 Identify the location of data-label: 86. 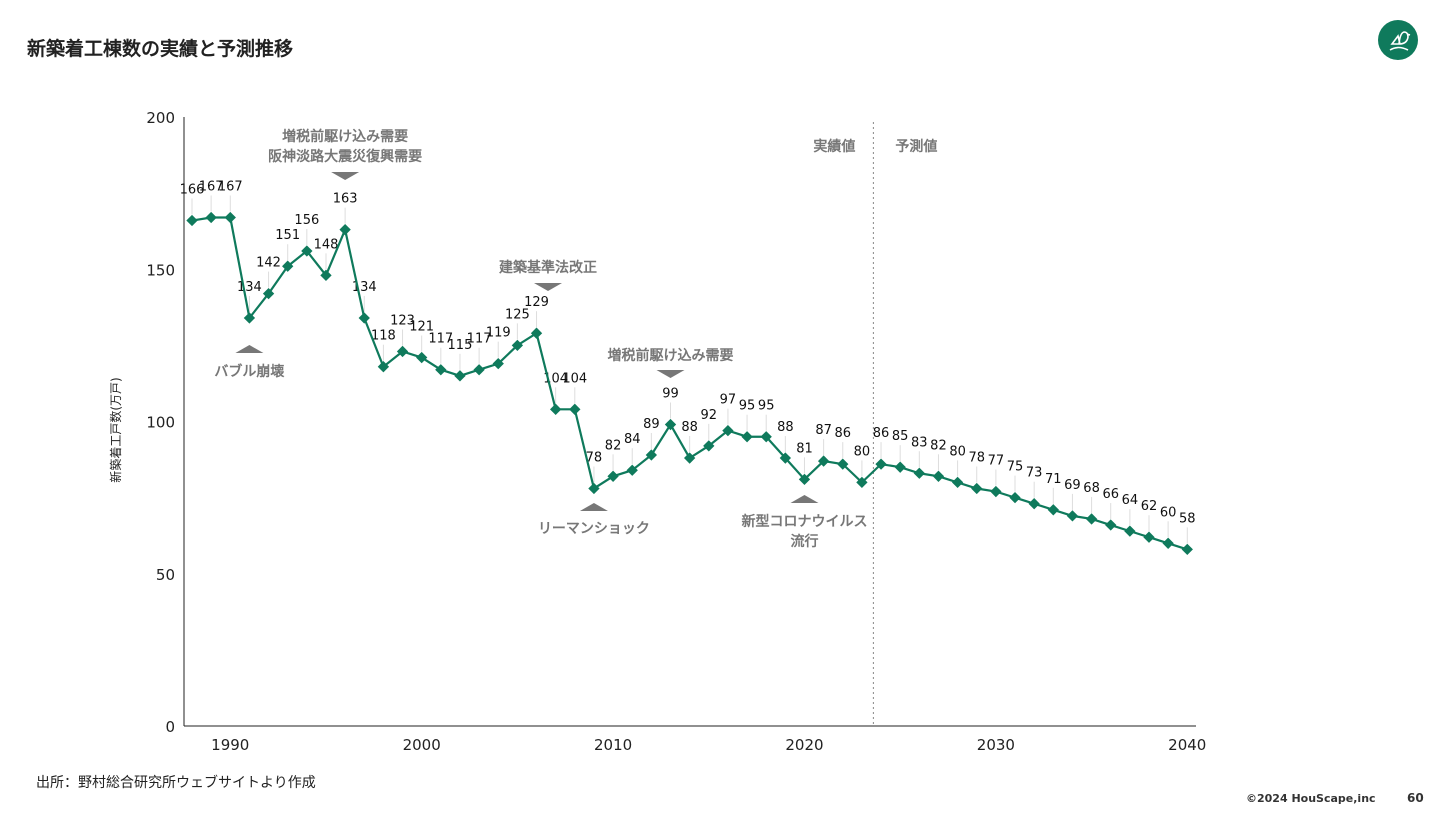
(881, 433).